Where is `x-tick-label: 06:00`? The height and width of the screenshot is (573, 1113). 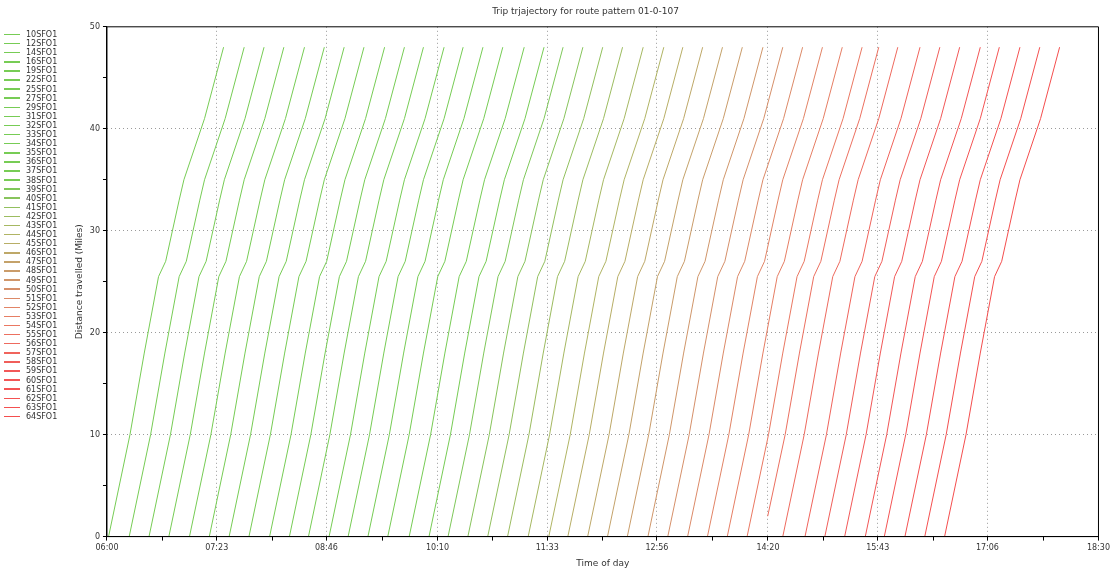
x-tick-label: 06:00 is located at coordinates (107, 548).